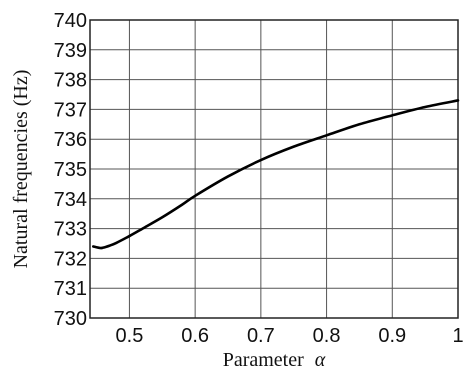 The width and height of the screenshot is (464, 376). What do you see at coordinates (195, 336) in the screenshot?
I see `x-tick-label: 0.6` at bounding box center [195, 336].